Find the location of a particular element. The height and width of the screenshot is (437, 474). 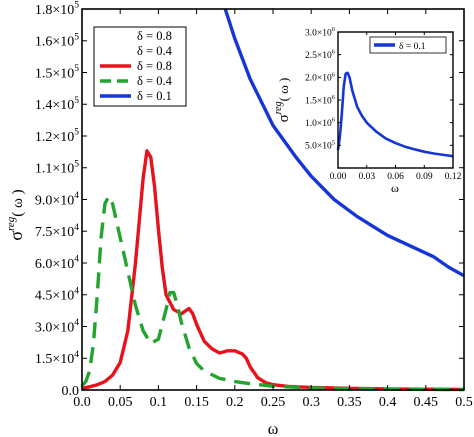

x-tick-label: 0.12 is located at coordinates (453, 177).